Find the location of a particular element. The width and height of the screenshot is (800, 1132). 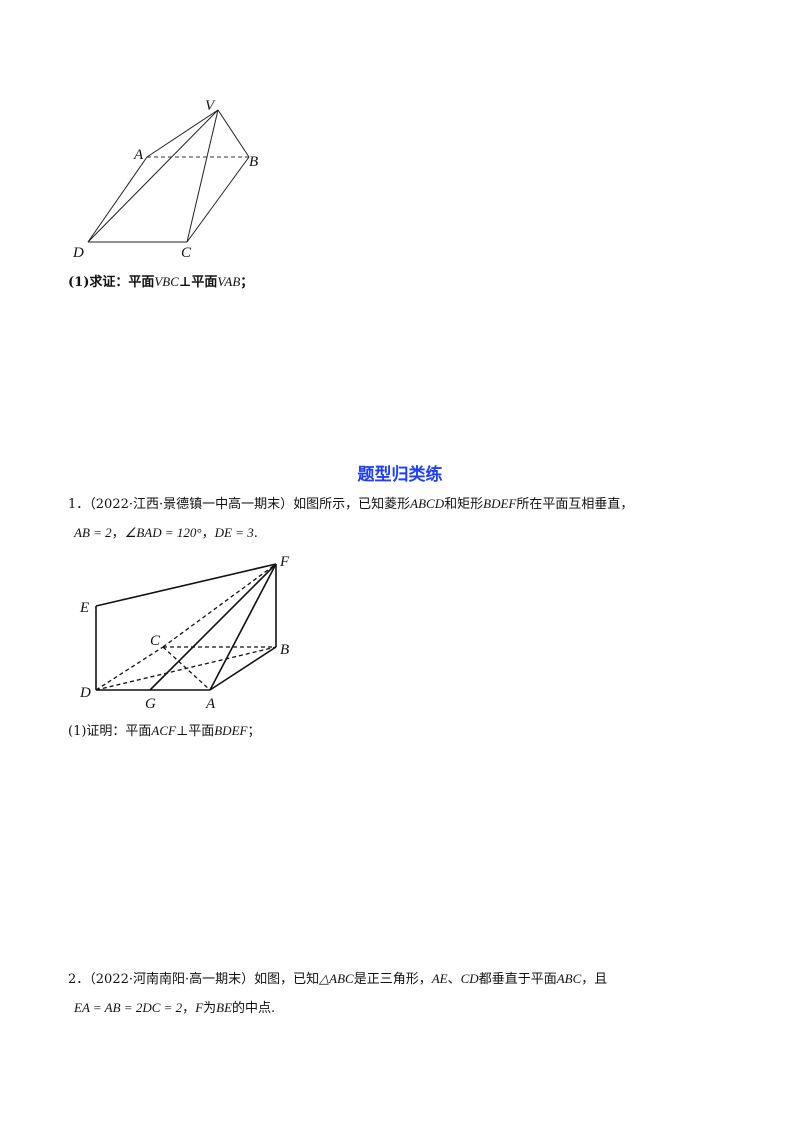

edge-DC-hidden is located at coordinates (129, 668).